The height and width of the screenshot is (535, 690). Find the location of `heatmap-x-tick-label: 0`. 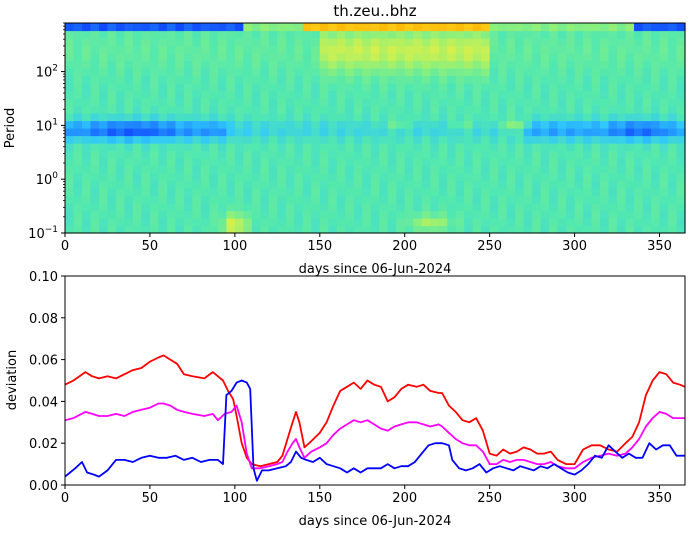

heatmap-x-tick-label: 0 is located at coordinates (65, 246).